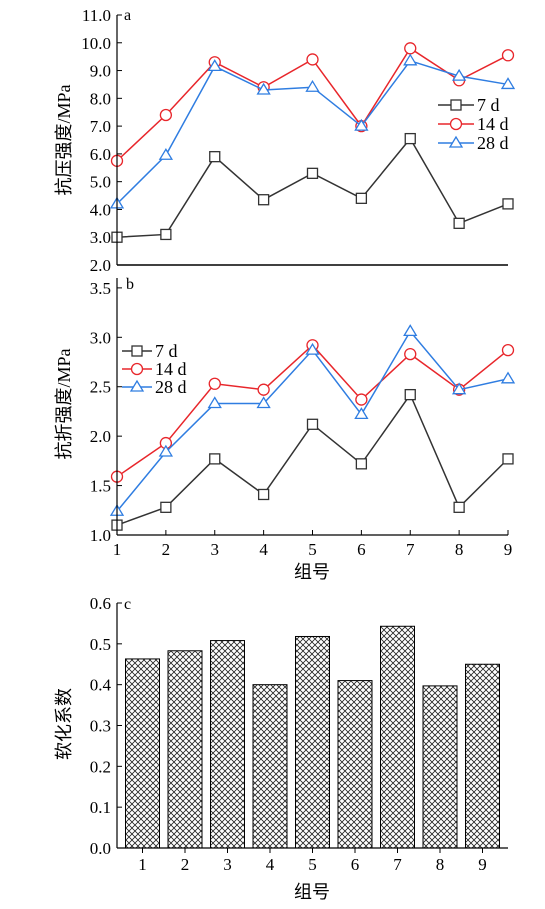 Image resolution: width=545 pixels, height=909 pixels. Describe the element at coordinates (227, 864) in the screenshot. I see `panel-c-x-tick-label: 3` at that location.